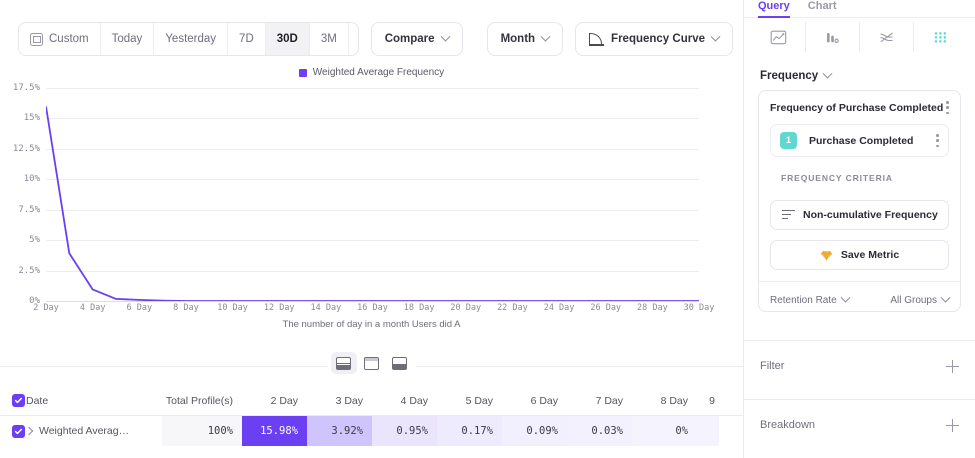  I want to click on chart-type-dropdown: Frequency Curve, so click(654, 39).